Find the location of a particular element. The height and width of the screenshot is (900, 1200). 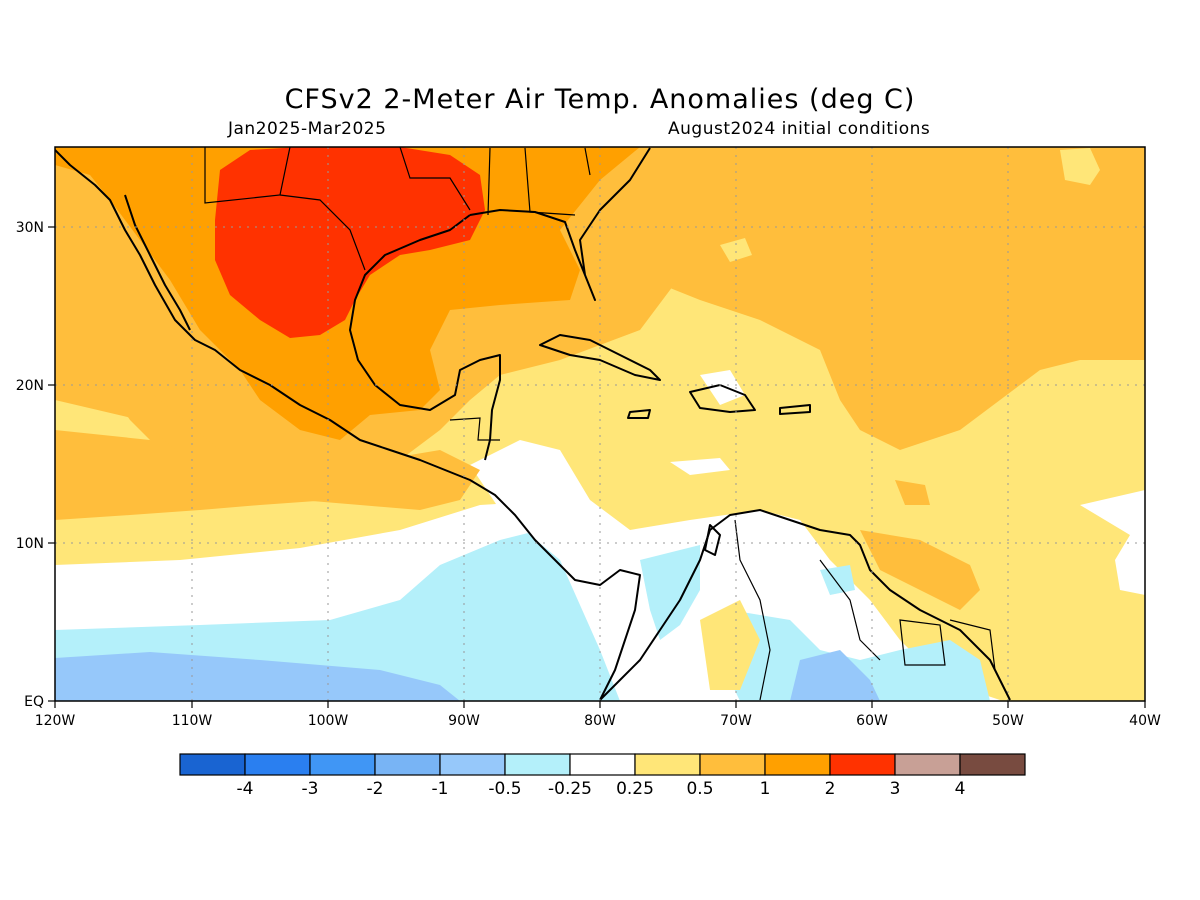

lon-label-90w: 90W is located at coordinates (464, 721).